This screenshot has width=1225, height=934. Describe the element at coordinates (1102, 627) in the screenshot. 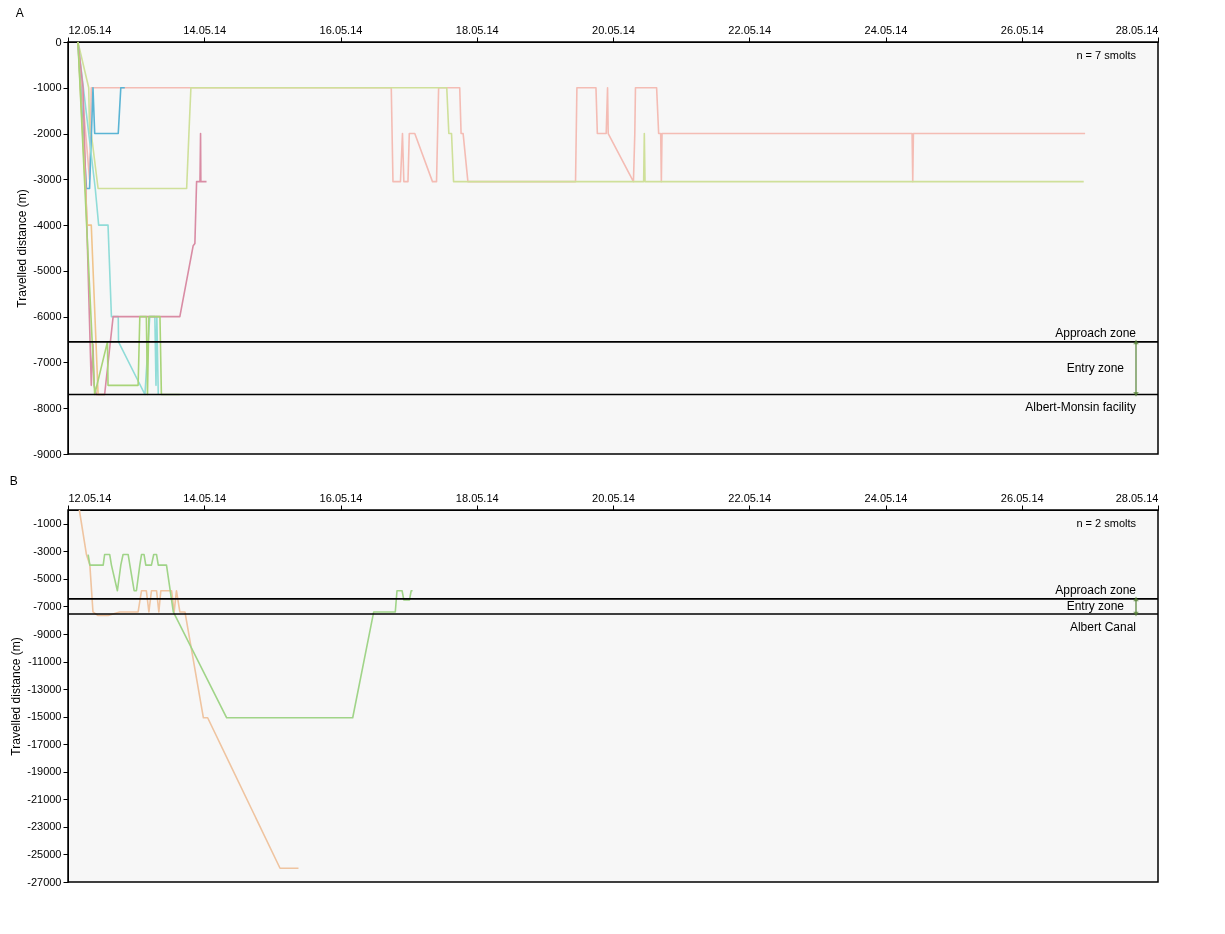

I see `ref-line-label: Albert Canal` at that location.